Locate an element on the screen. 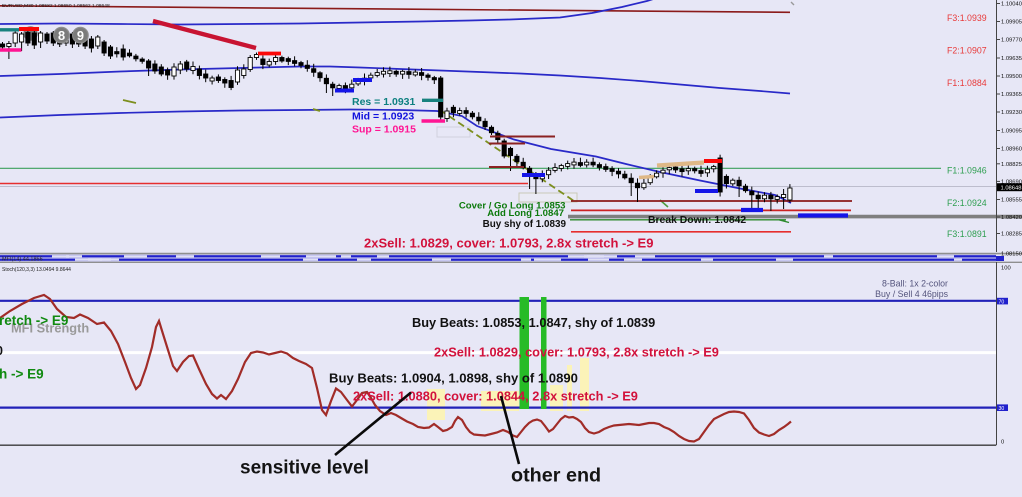  svg-text: 1.09635 is located at coordinates (1011, 59).